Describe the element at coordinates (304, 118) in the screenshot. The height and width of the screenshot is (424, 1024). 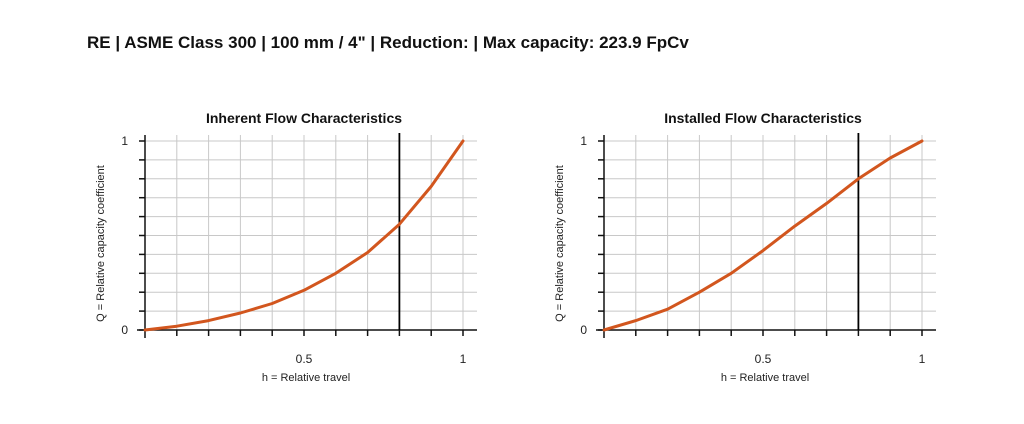
I see `chart-title: Inherent Flow Characteristics` at that location.